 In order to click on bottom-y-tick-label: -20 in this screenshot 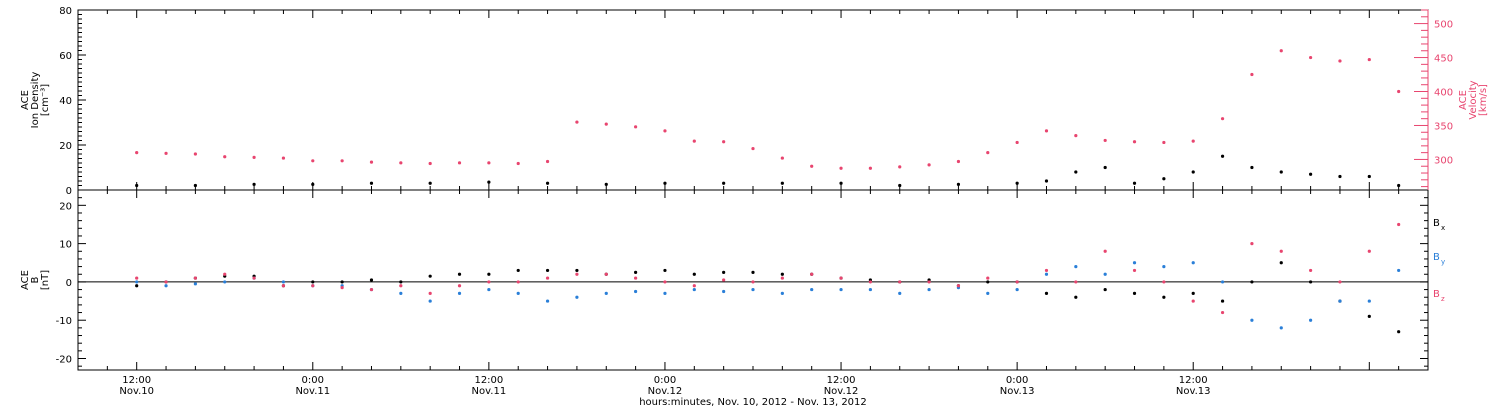, I will do `click(64, 360)`.